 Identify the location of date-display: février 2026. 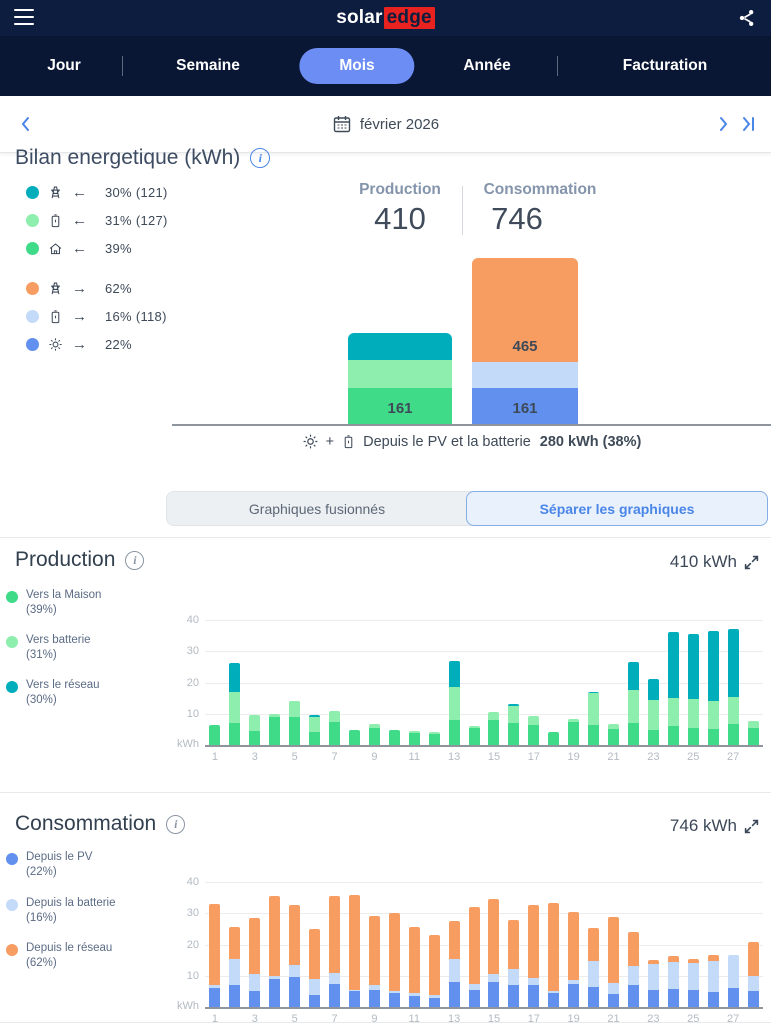
(385, 124).